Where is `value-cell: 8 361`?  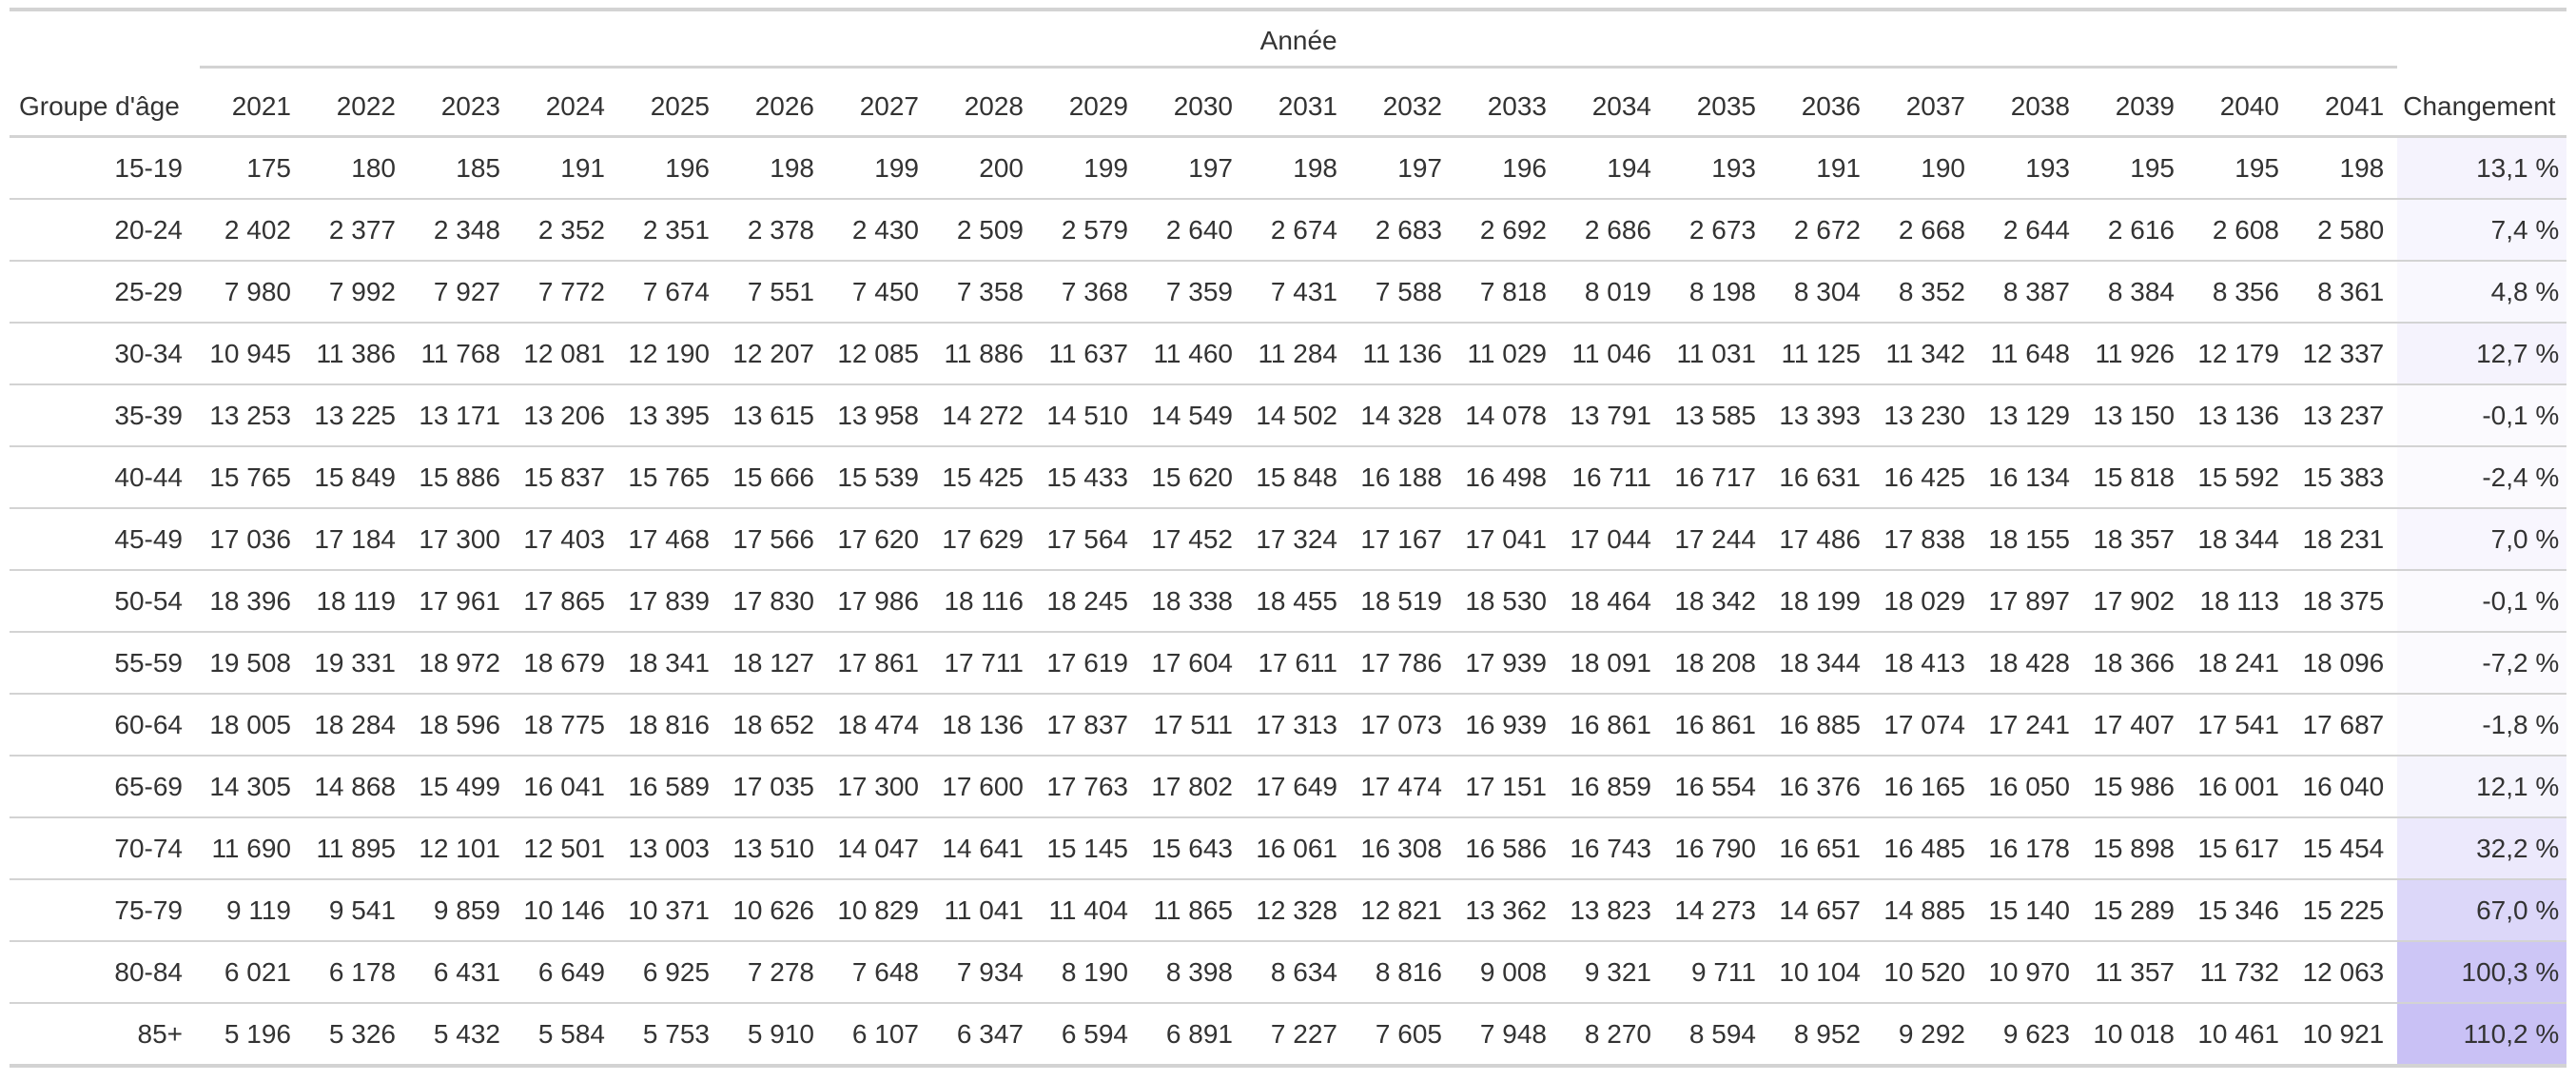 value-cell: 8 361 is located at coordinates (2346, 292).